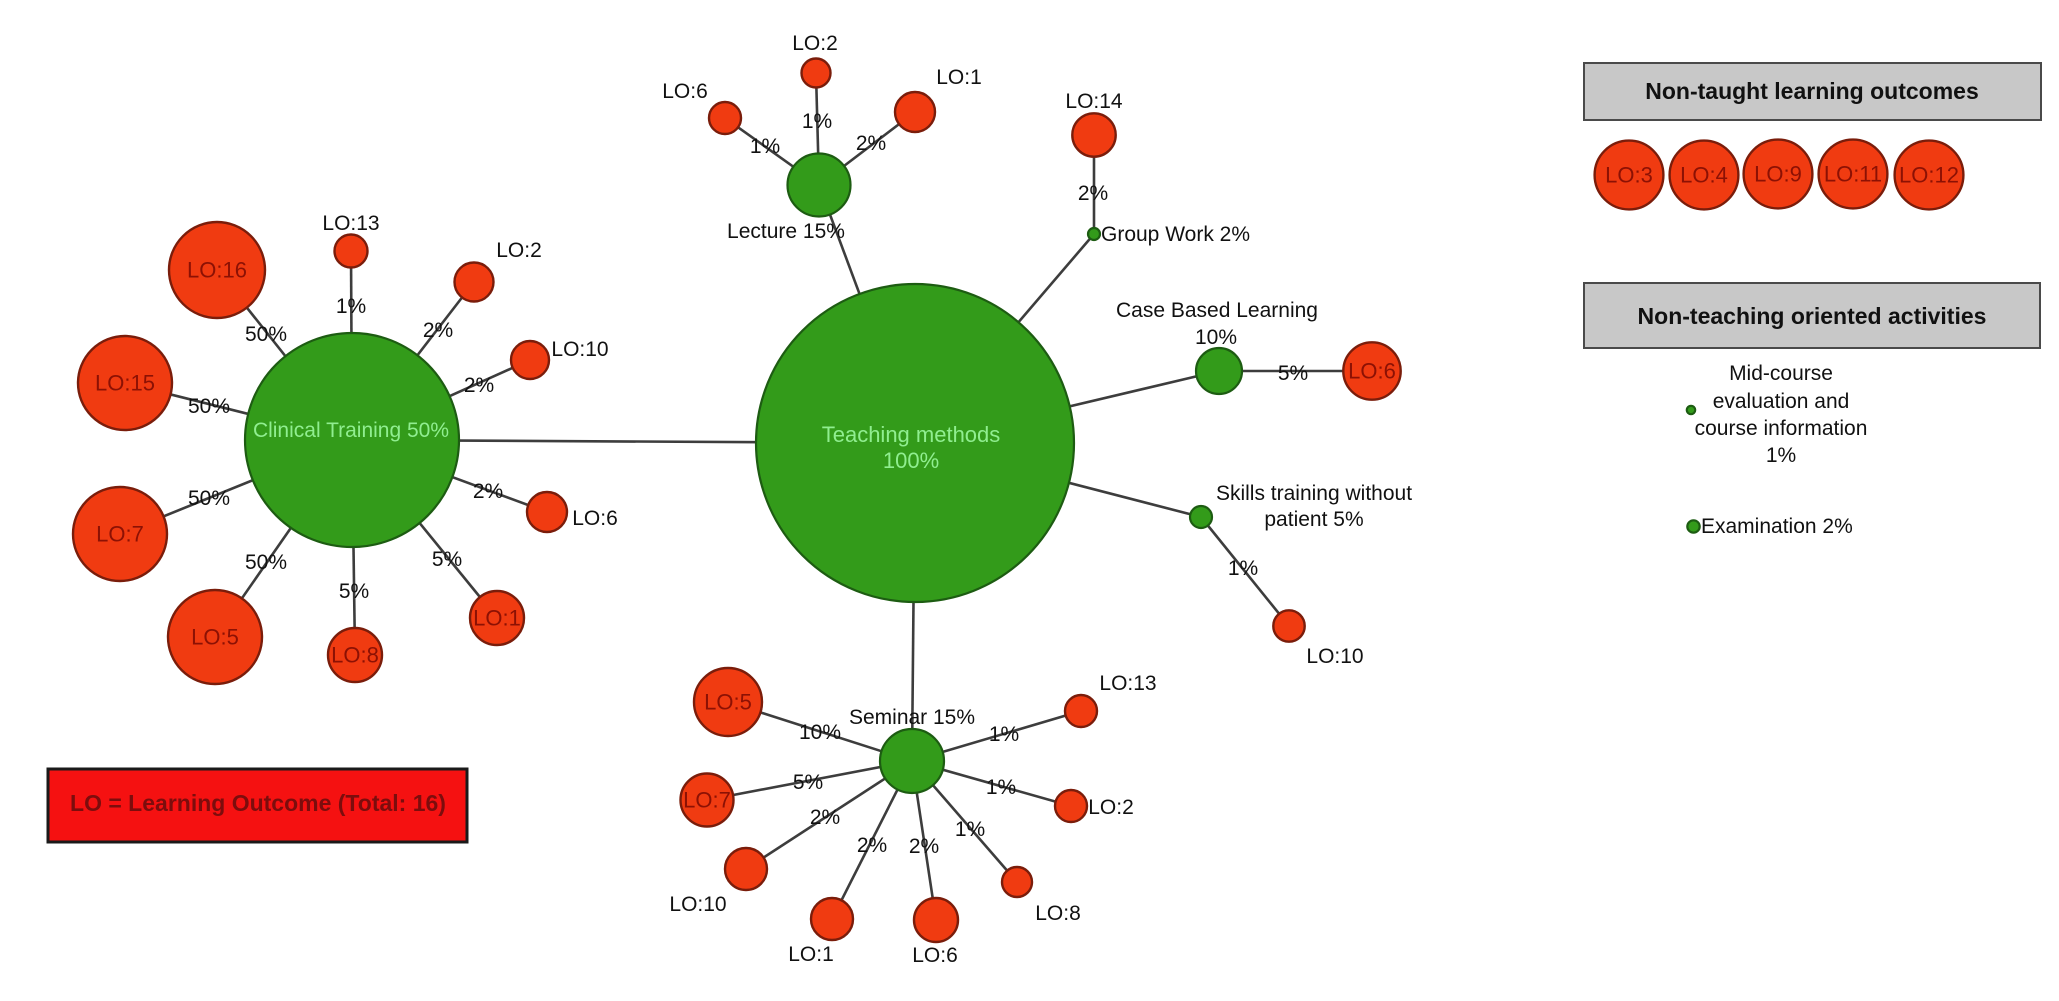  Describe the element at coordinates (1175, 234) in the screenshot. I see `svg-text: Group Work 2%` at that location.